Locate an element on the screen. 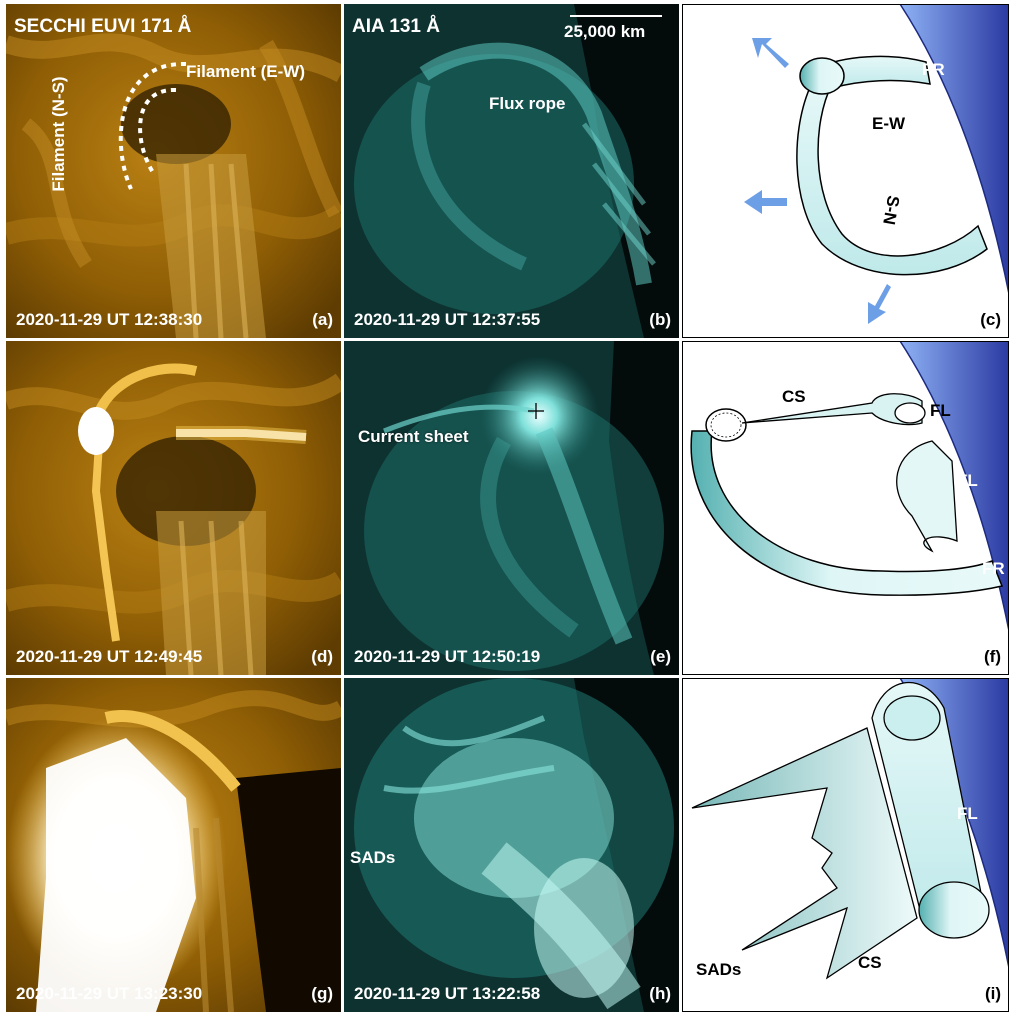 This screenshot has width=1009, height=1015. timestamp-h: 2020-11-29 UT 13:22:58 is located at coordinates (447, 993).